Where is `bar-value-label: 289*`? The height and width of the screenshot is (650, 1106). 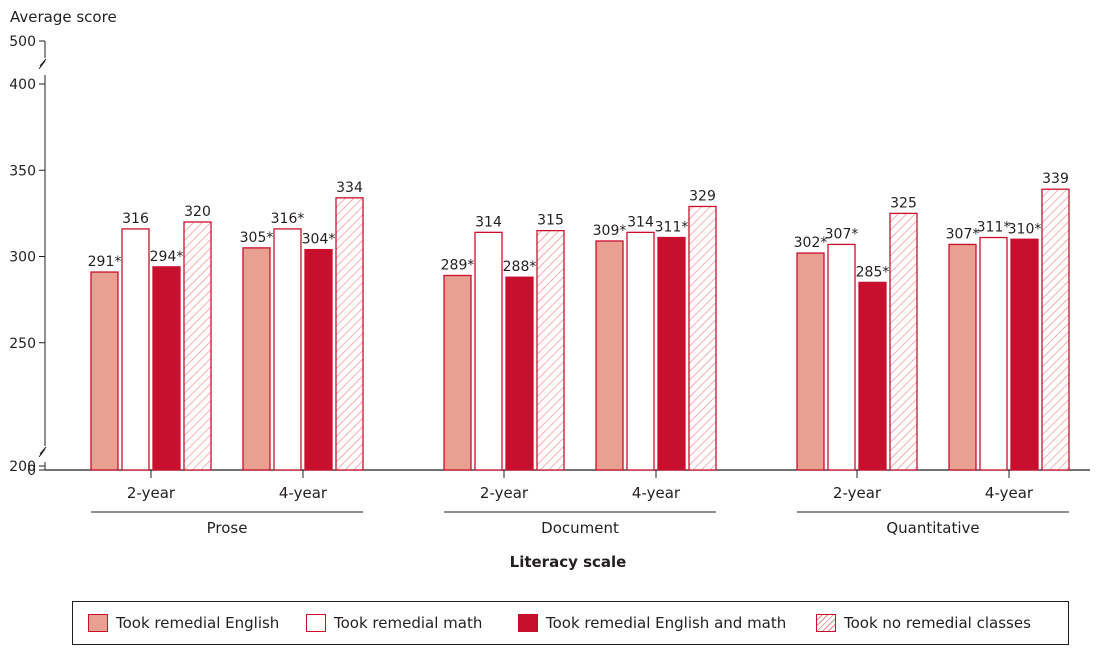 bar-value-label: 289* is located at coordinates (458, 265).